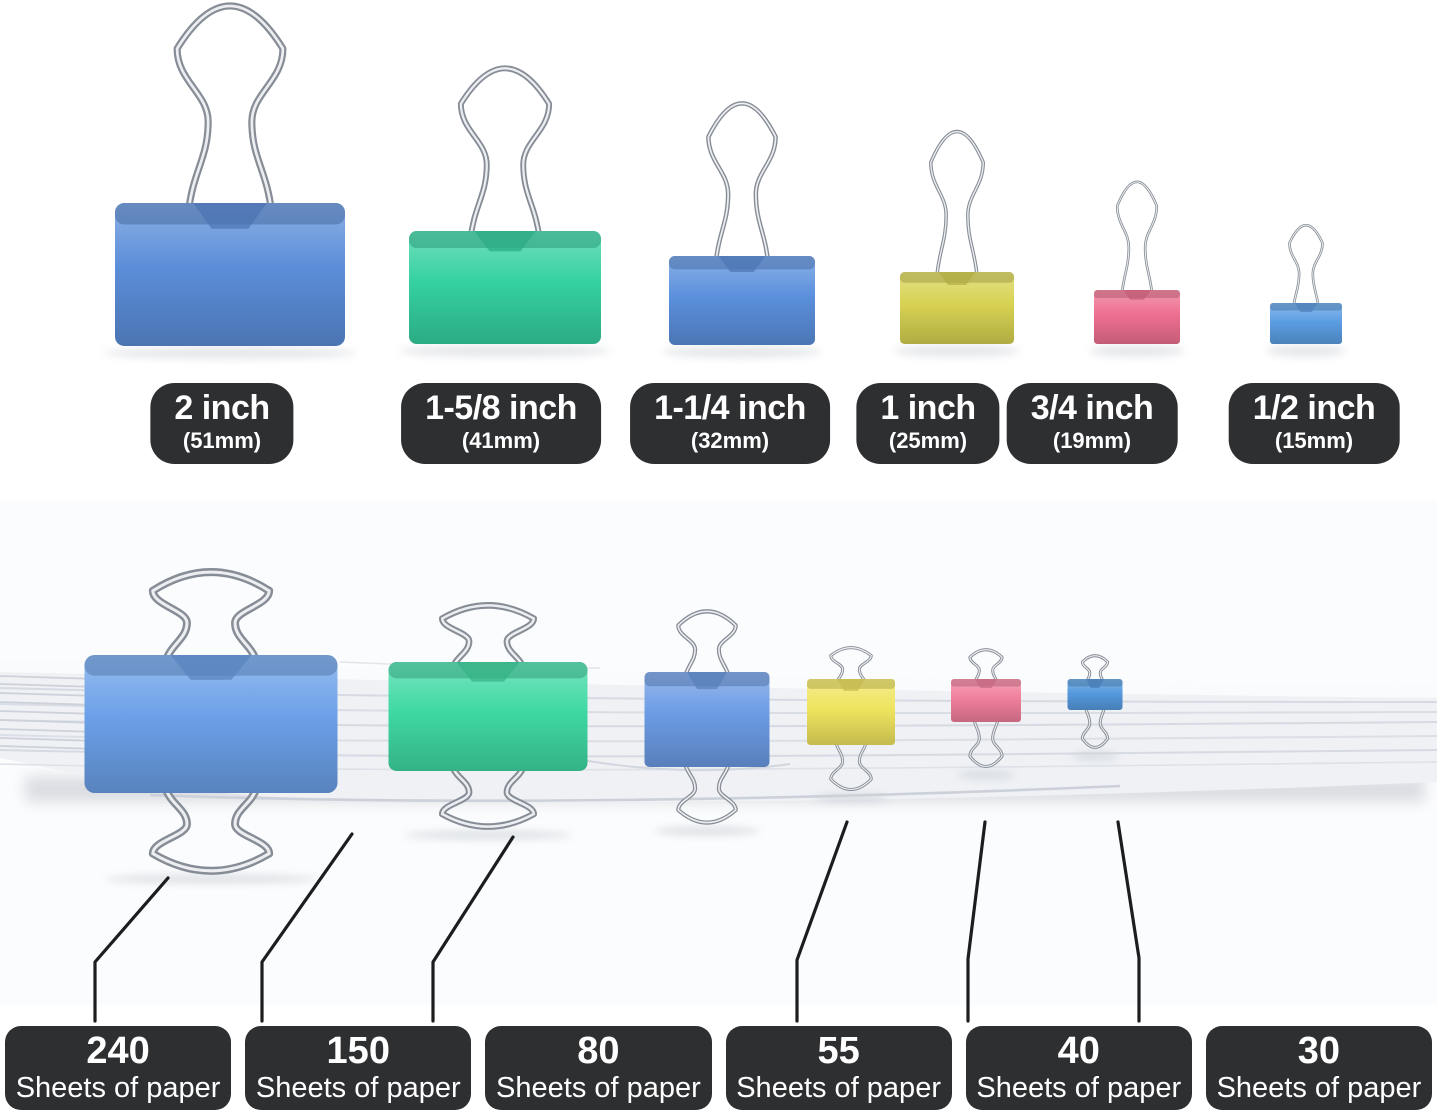 This screenshot has height=1113, width=1437. I want to click on size-value: 1-1/4 inch, so click(730, 408).